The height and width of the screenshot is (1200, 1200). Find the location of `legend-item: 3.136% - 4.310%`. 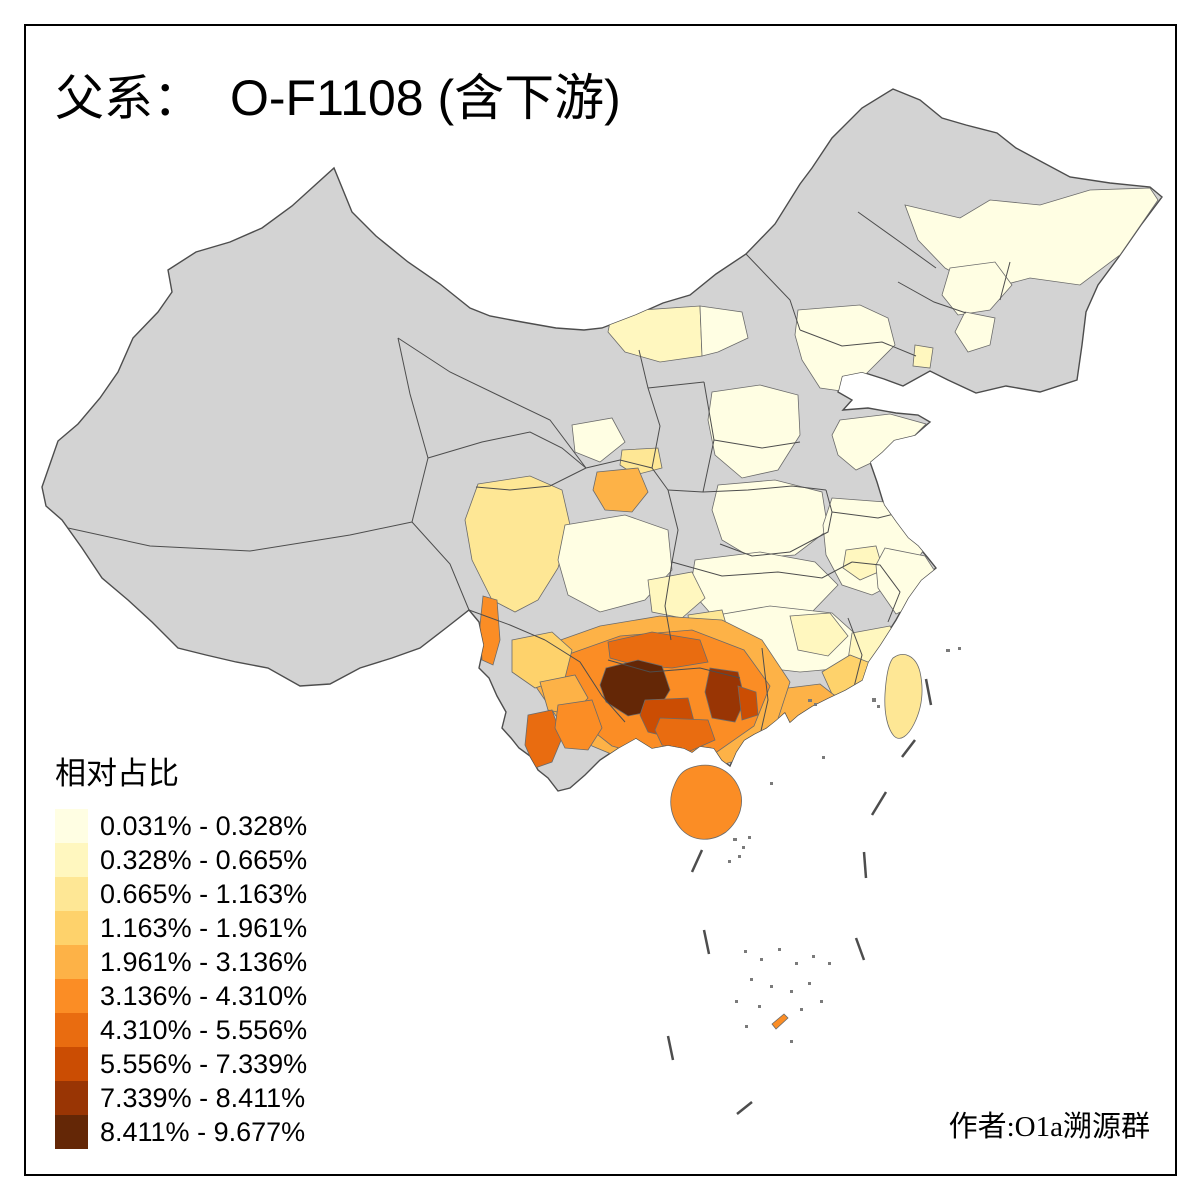

legend-item: 3.136% - 4.310% is located at coordinates (181, 996).